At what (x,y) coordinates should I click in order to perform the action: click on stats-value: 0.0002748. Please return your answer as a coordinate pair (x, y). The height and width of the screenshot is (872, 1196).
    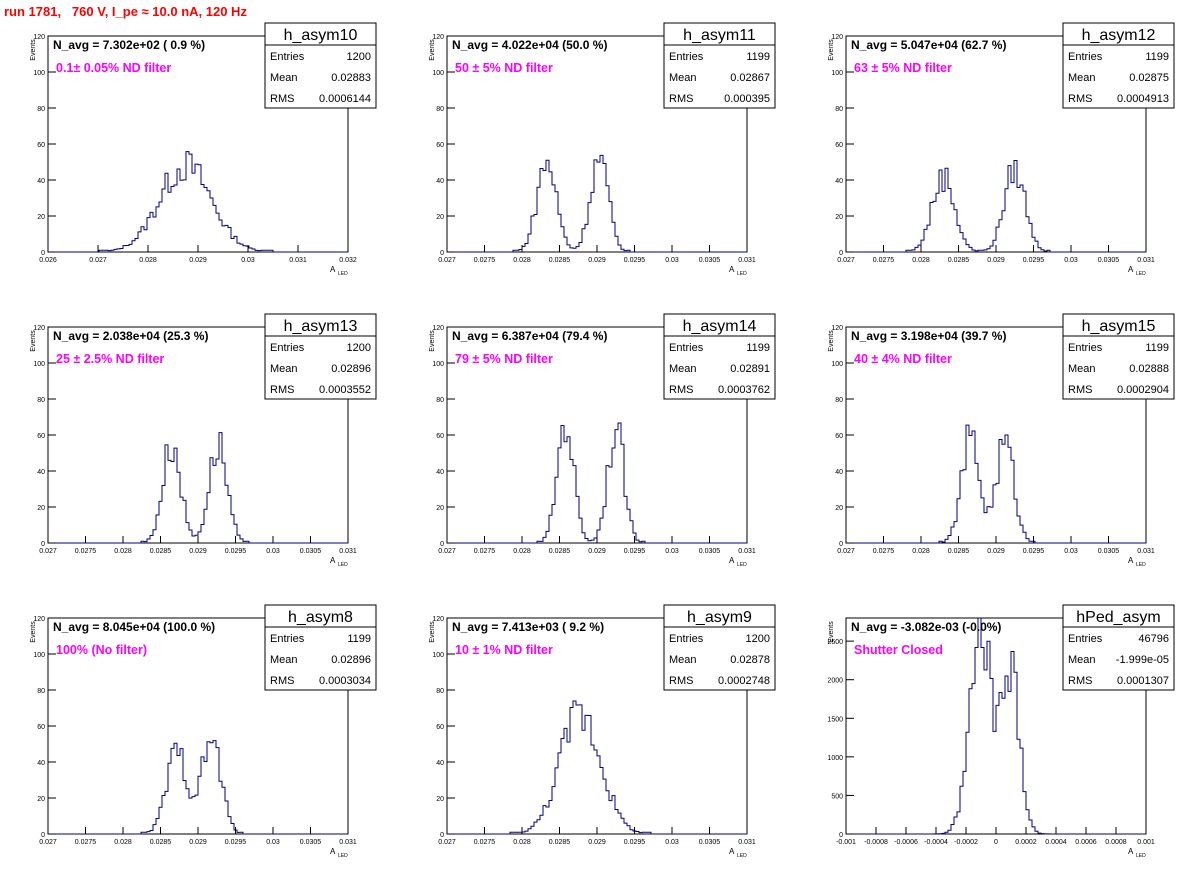
    Looking at the image, I should click on (744, 681).